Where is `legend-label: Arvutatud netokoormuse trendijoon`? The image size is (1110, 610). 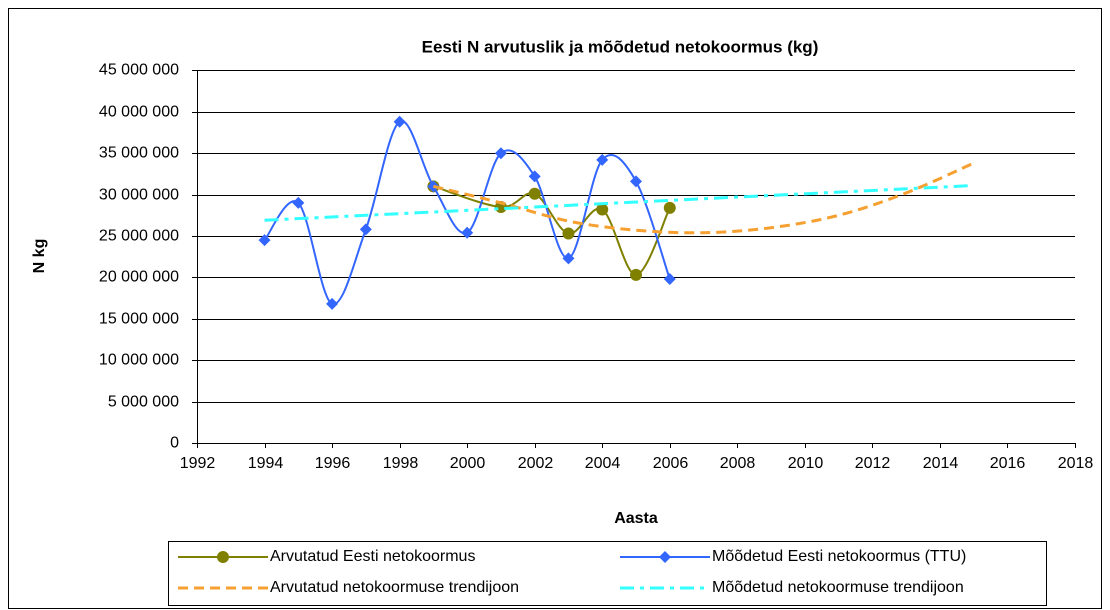 legend-label: Arvutatud netokoormuse trendijoon is located at coordinates (394, 587).